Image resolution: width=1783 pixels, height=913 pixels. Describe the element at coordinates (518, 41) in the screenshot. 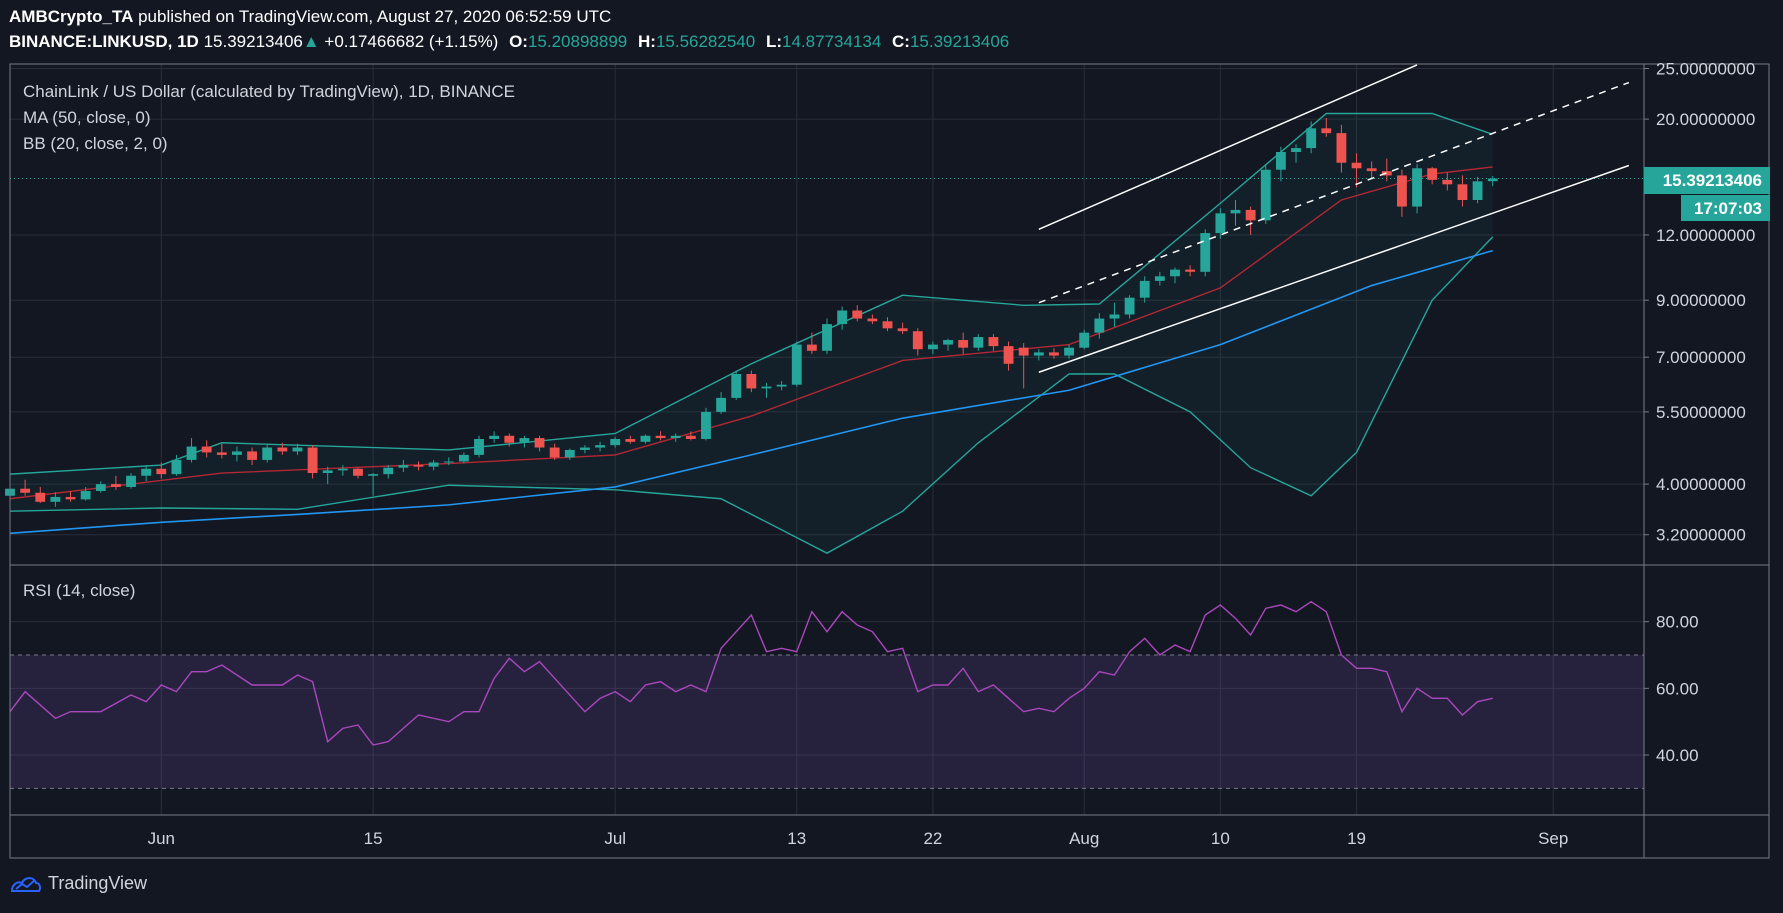

I see `open-label: O:` at that location.